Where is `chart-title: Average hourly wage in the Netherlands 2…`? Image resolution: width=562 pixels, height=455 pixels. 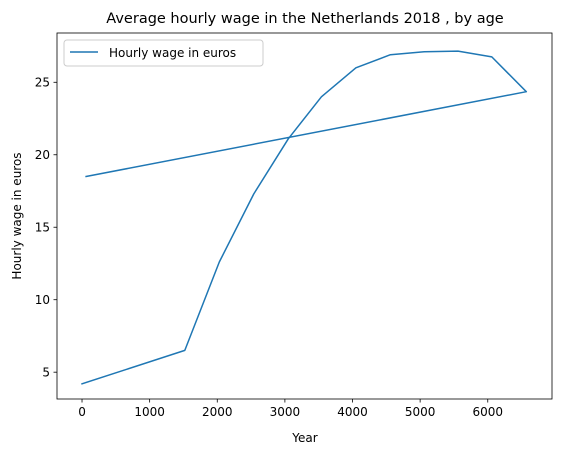 chart-title: Average hourly wage in the Netherlands 2… is located at coordinates (305, 19).